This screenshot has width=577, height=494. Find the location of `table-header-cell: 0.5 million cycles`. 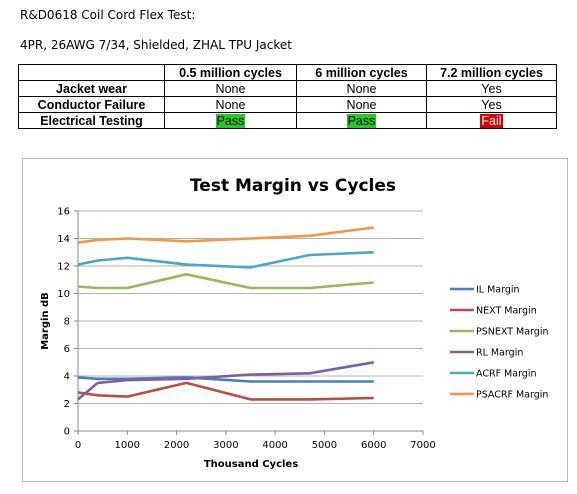

table-header-cell: 0.5 million cycles is located at coordinates (230, 72).